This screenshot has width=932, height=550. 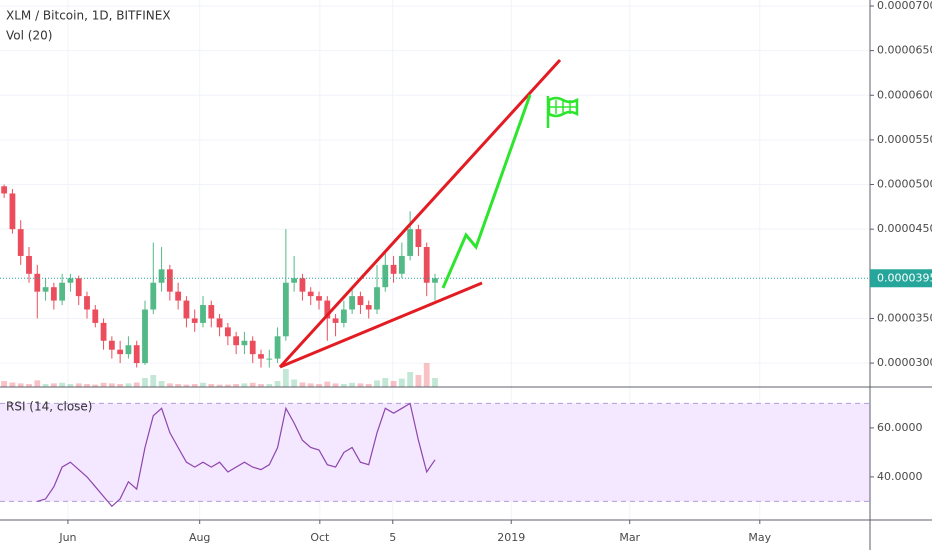 What do you see at coordinates (904, 50) in the screenshot?
I see `y-tick-label: 0.00006500` at bounding box center [904, 50].